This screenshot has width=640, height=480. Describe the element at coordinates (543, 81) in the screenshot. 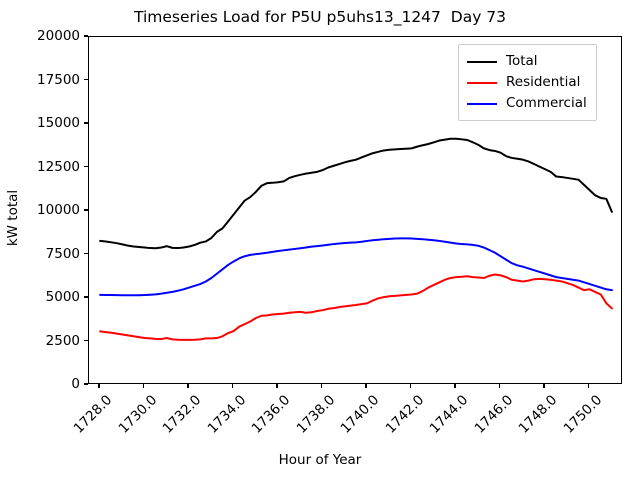

I see `legend-label: Residential` at that location.